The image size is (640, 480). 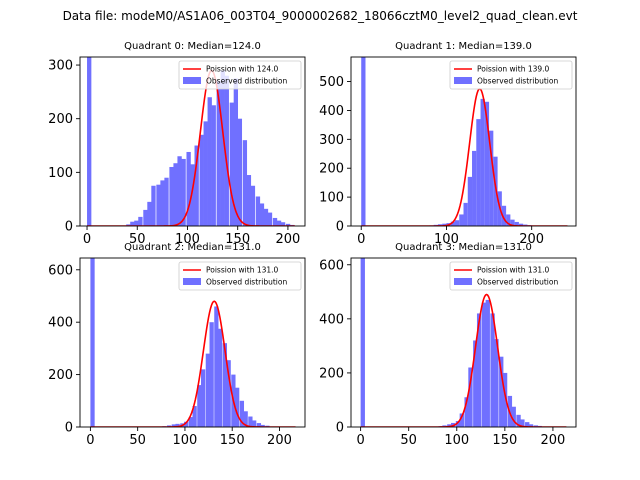 I want to click on legend: Poission with 139.0 Observed distribution, so click(x=511, y=75).